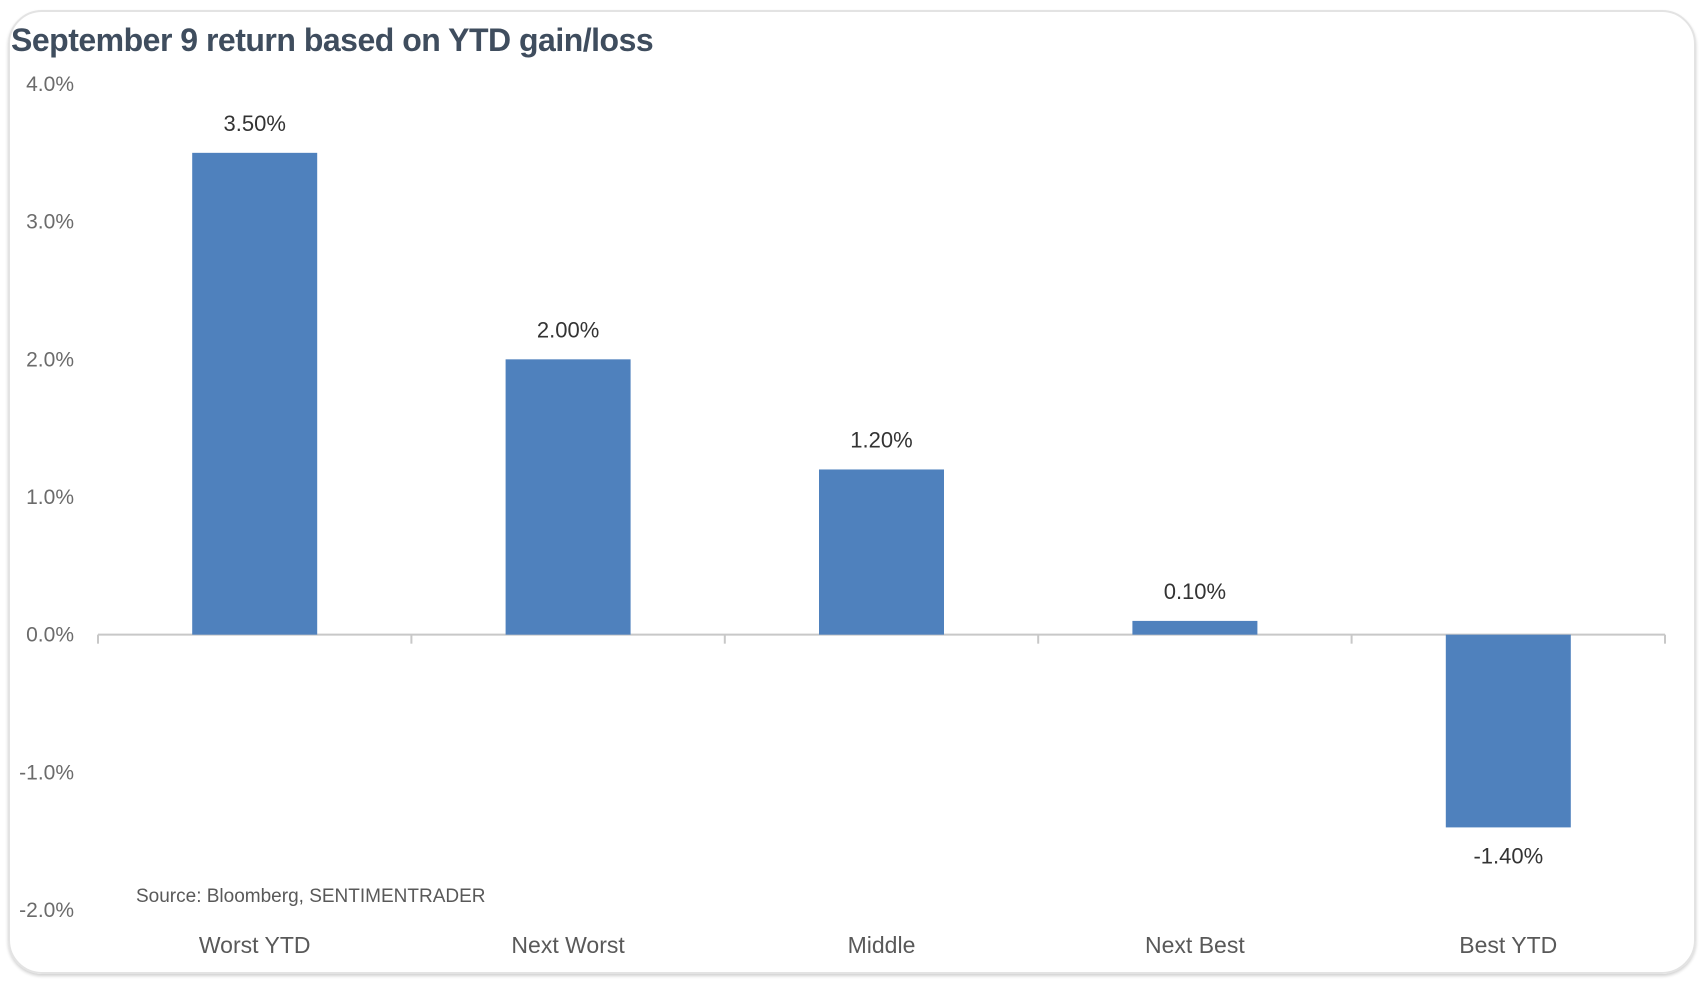 The height and width of the screenshot is (982, 1706). I want to click on category-label: Best YTD, so click(1508, 945).